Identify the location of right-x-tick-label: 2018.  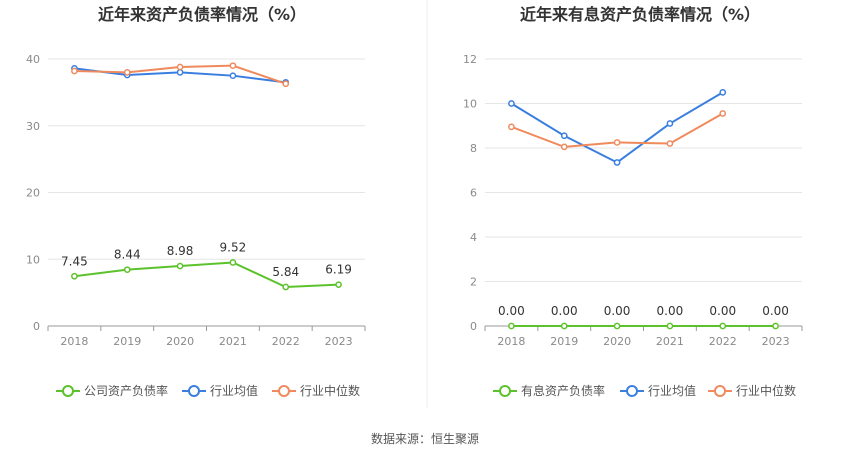
(511, 341).